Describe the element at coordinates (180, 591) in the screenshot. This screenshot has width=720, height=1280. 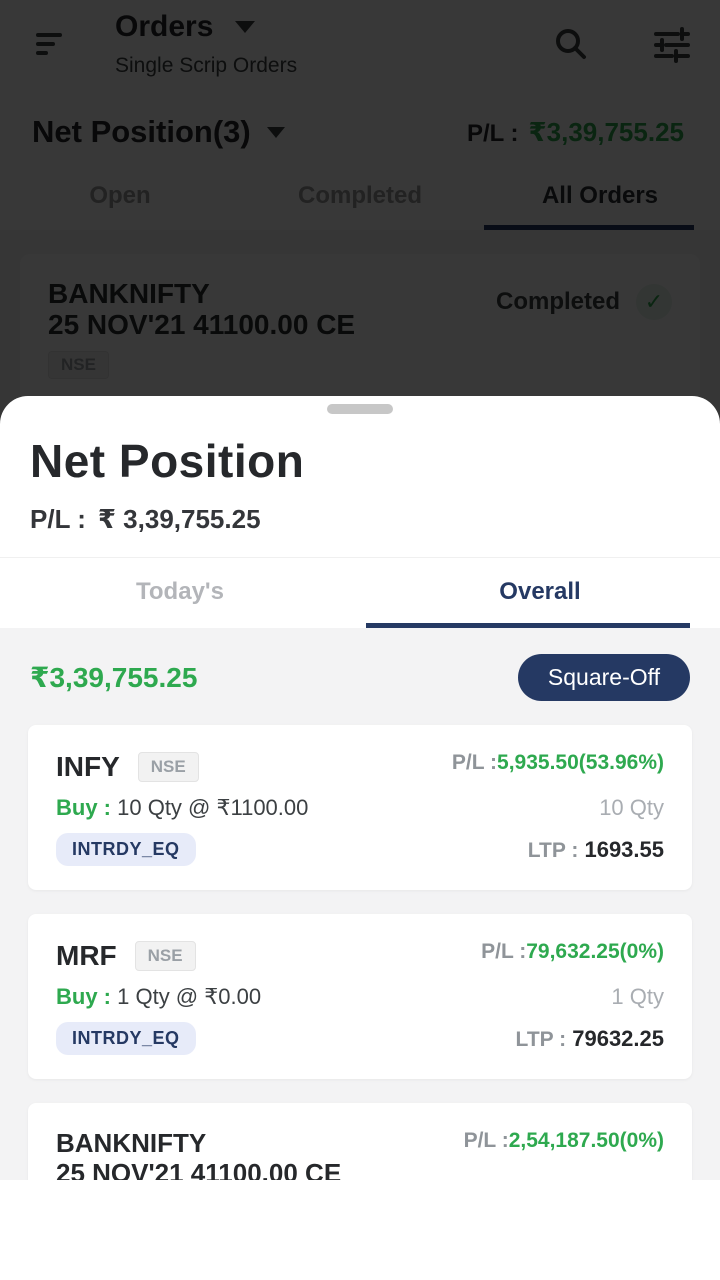
I see `tab-todays: Today's` at that location.